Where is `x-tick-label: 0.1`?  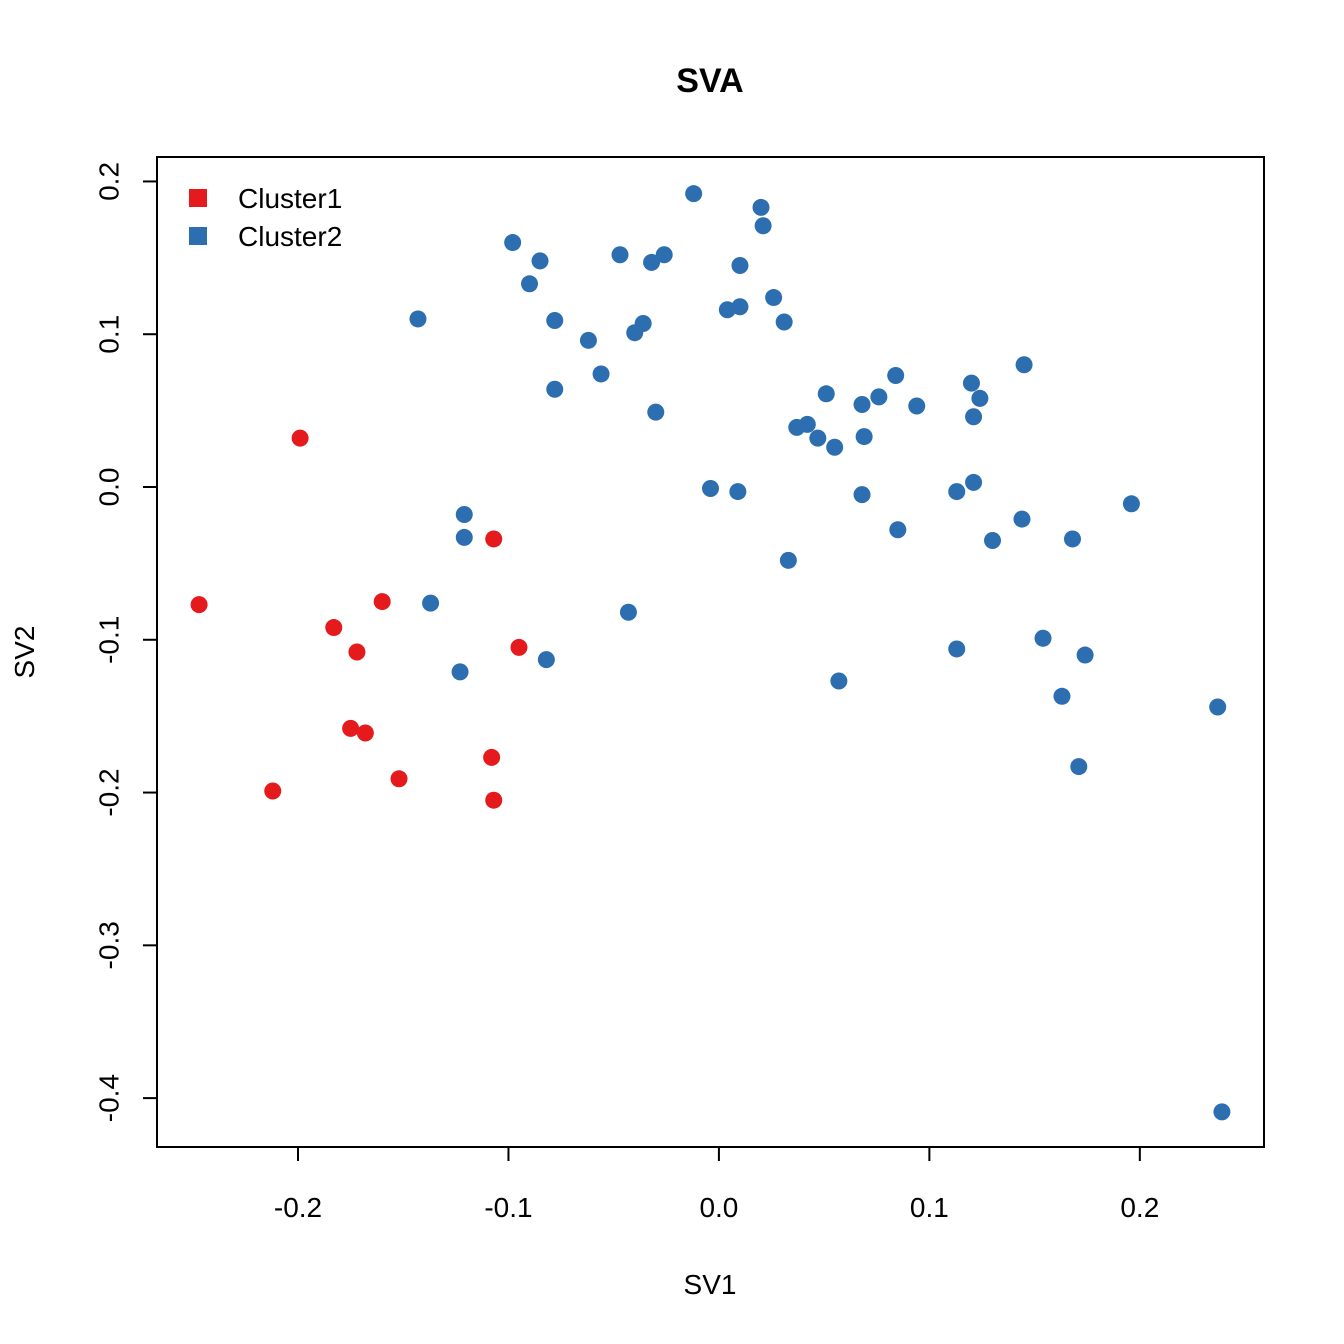
x-tick-label: 0.1 is located at coordinates (929, 1207).